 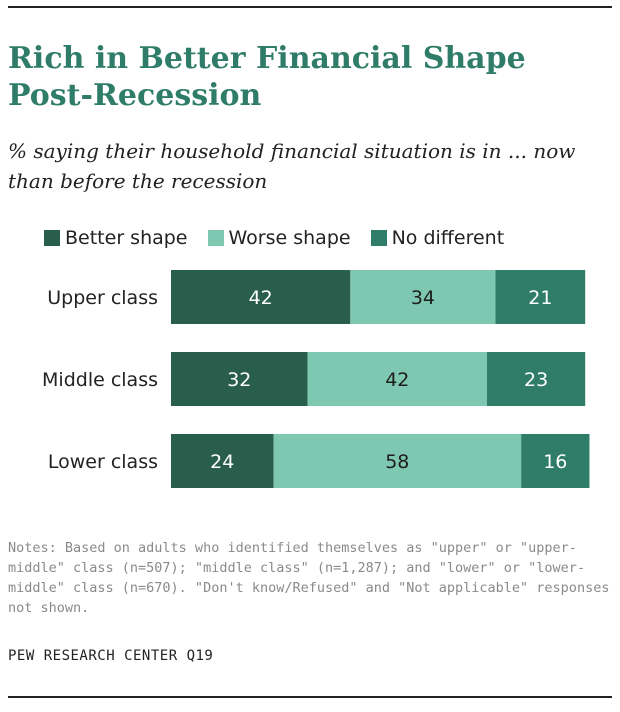 I want to click on chart-source: PEW RESEARCH CENTER Q19, so click(x=111, y=656).